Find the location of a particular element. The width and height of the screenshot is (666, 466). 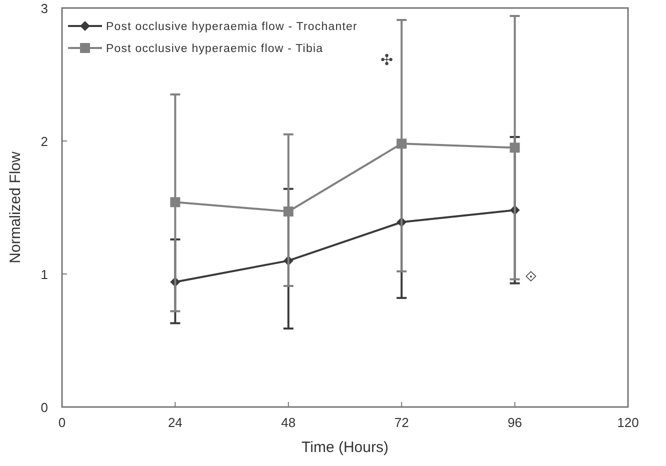

y-tick-label: 1 is located at coordinates (44, 274).